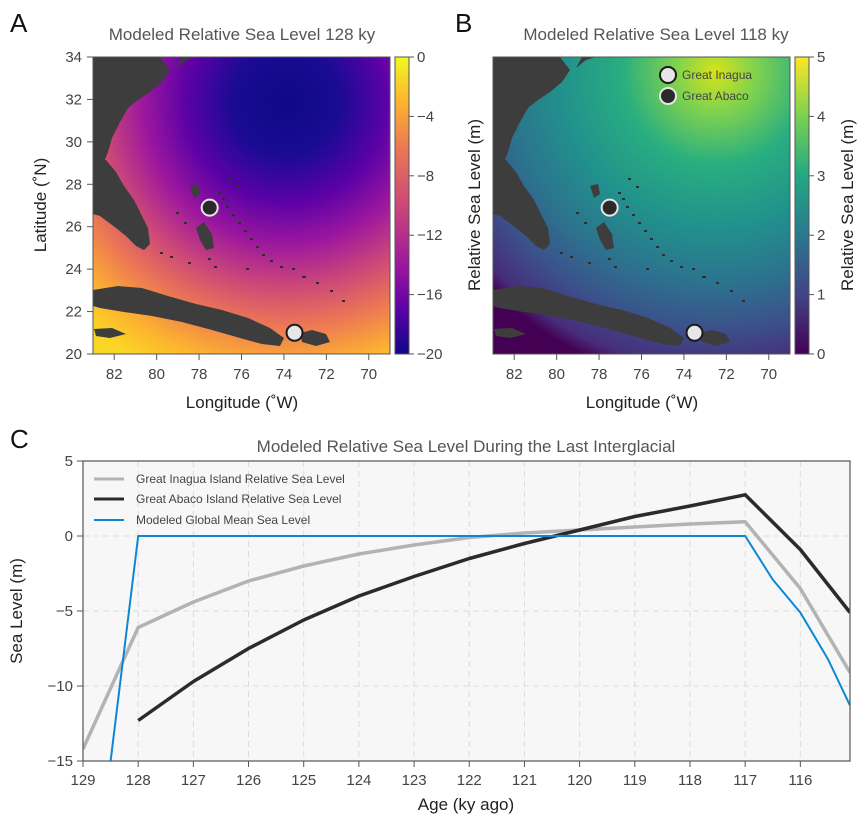 The width and height of the screenshot is (862, 817). Describe the element at coordinates (19, 23) in the screenshot. I see `panel-letter-a: A` at that location.